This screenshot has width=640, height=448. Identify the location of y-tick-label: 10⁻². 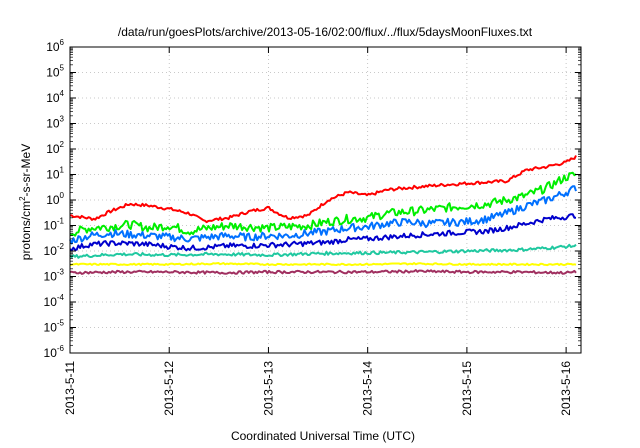
(54, 250).